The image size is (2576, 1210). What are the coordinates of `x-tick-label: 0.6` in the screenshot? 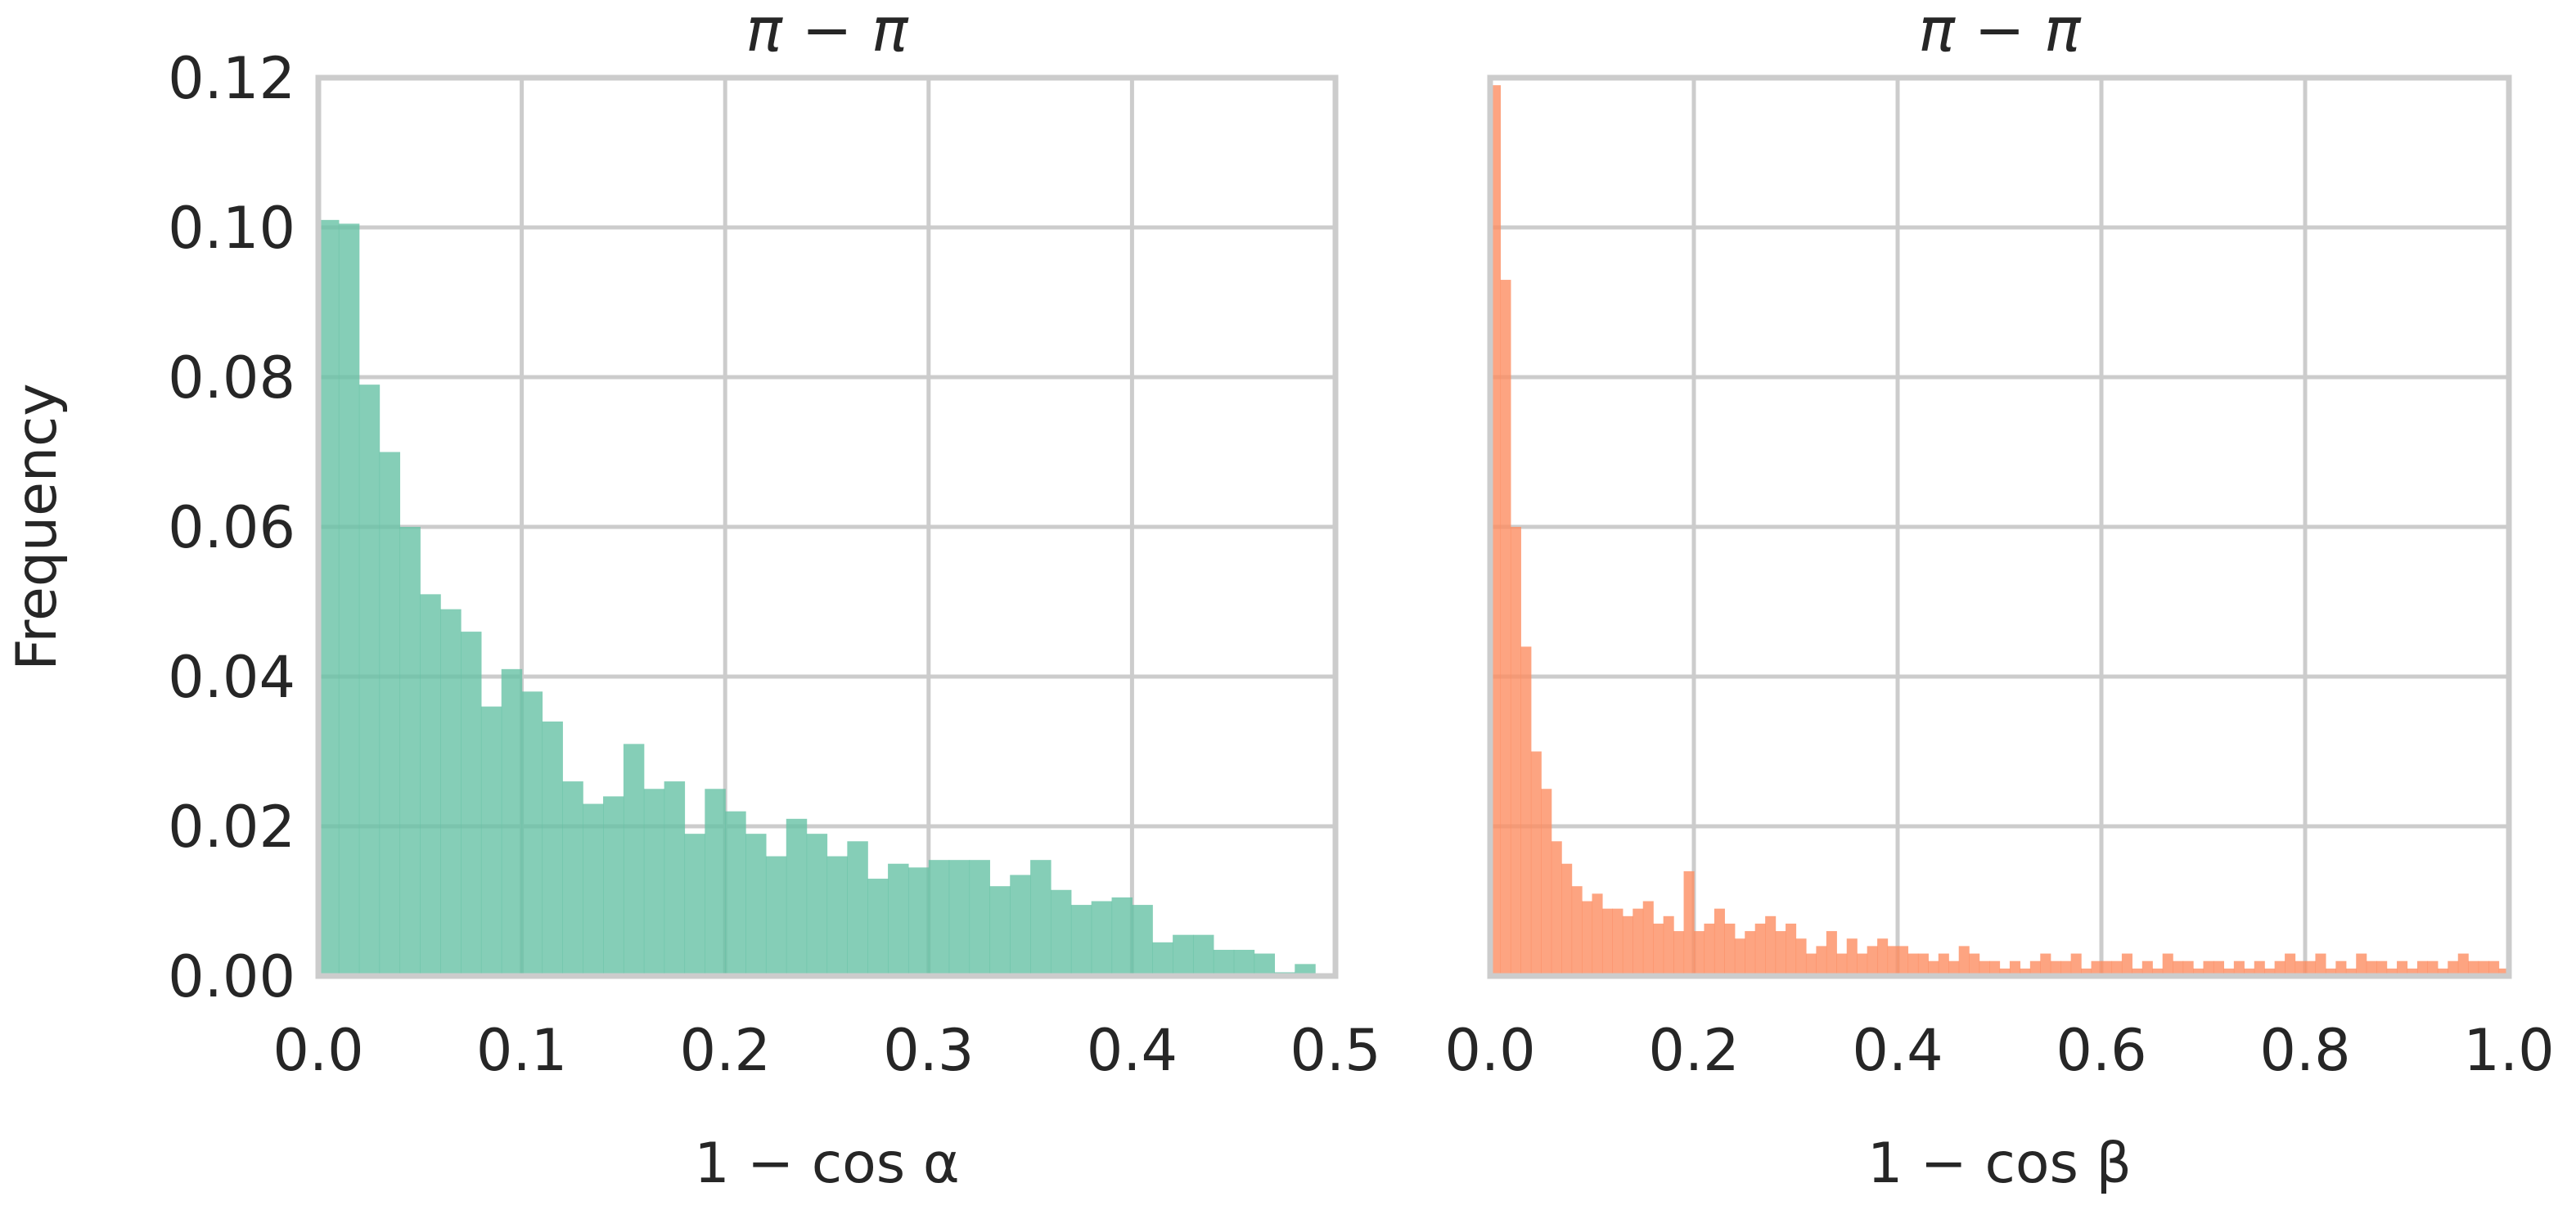 It's located at (2101, 1050).